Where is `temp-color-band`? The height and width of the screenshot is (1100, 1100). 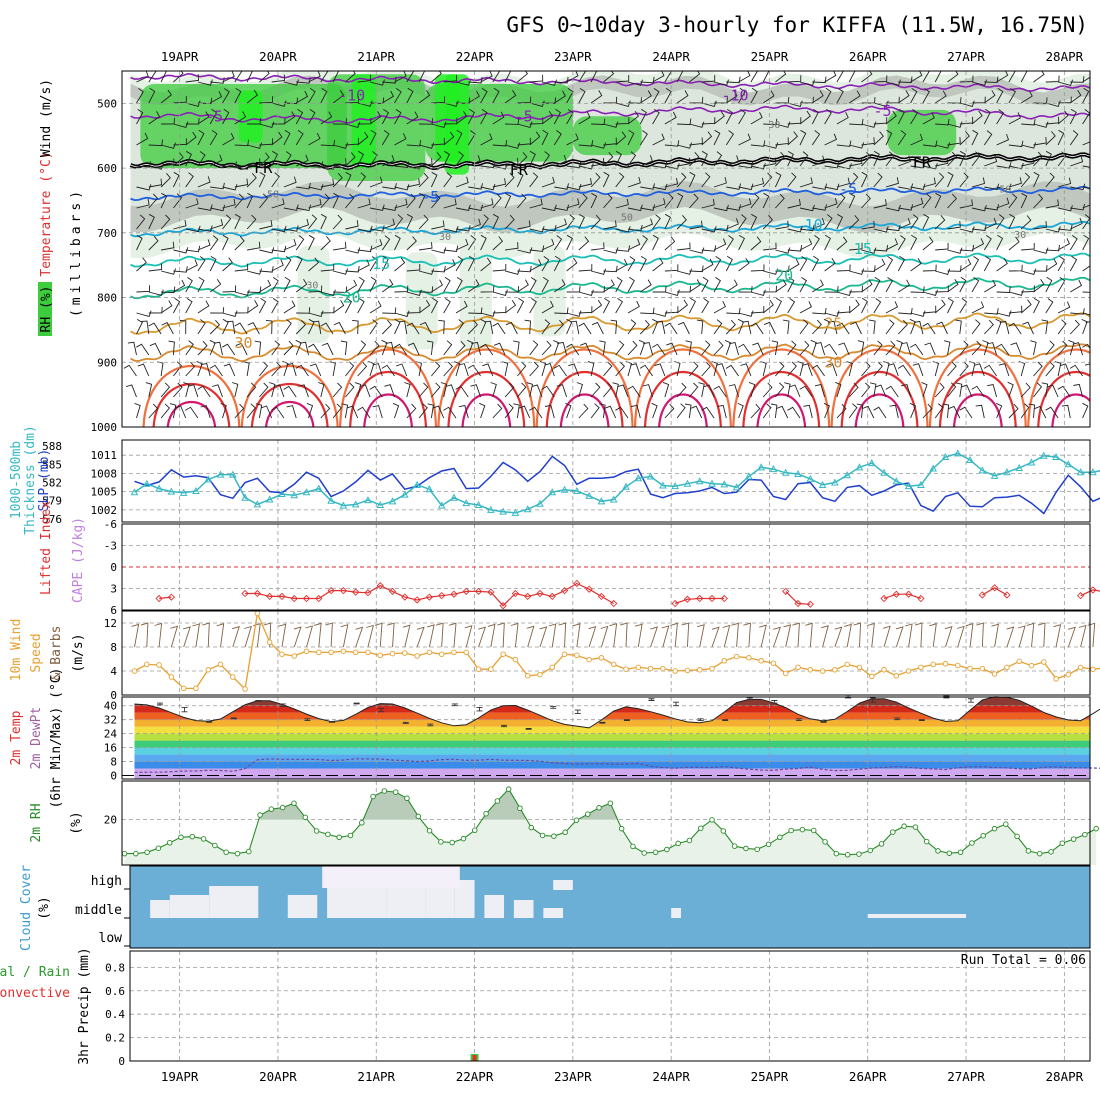
temp-color-band is located at coordinates (612, 730).